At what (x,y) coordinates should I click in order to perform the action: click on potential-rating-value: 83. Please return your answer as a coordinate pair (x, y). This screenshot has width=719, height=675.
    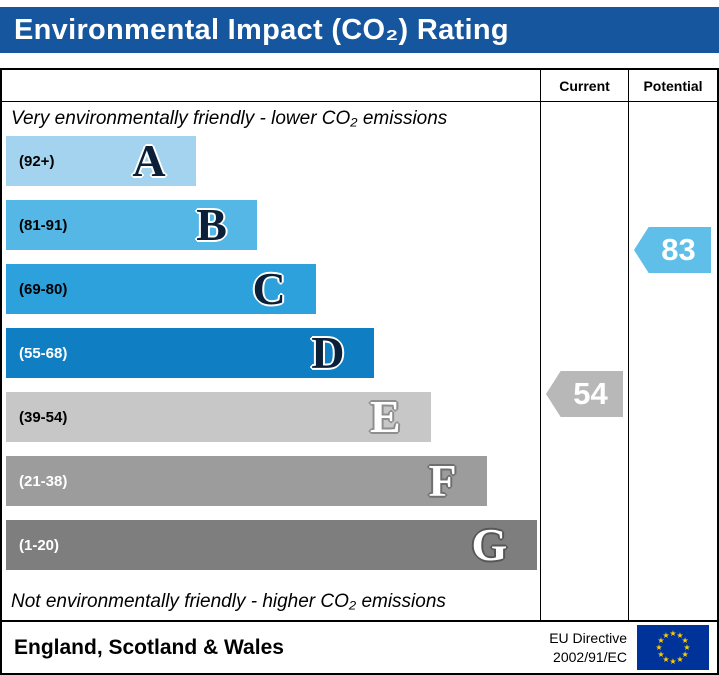
    Looking at the image, I should click on (678, 249).